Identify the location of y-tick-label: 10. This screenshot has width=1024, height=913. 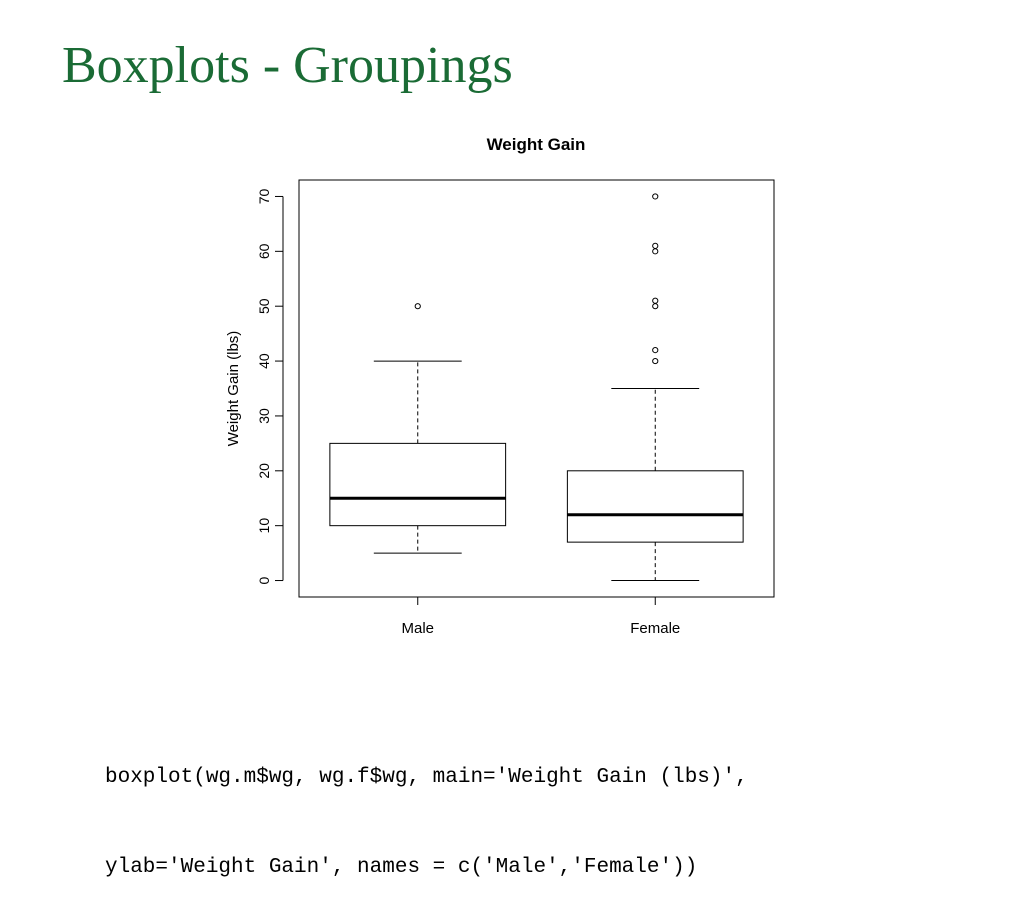
(264, 526).